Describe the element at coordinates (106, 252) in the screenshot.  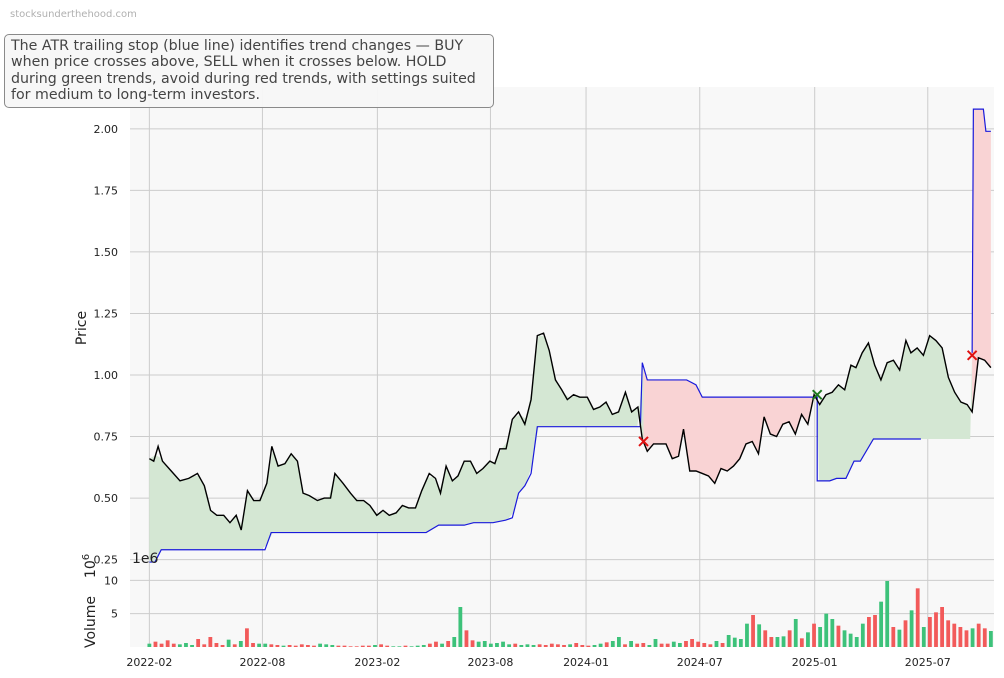
I see `price-tick-label: 1.50` at that location.